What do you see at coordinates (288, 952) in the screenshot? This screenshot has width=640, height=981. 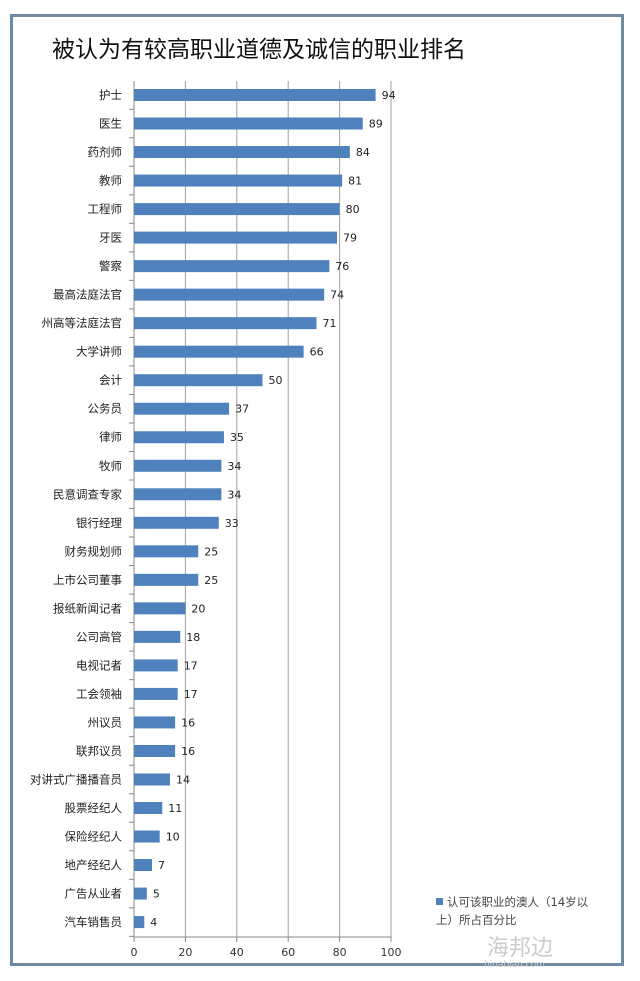 I see `x-tick-label: 60` at bounding box center [288, 952].